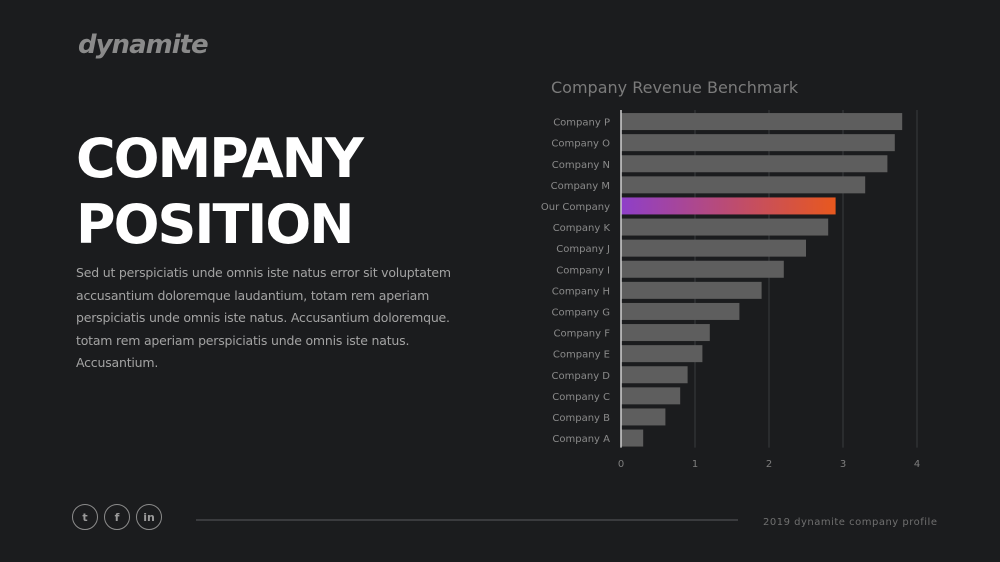  Describe the element at coordinates (467, 520) in the screenshot. I see `footer-divider` at that location.